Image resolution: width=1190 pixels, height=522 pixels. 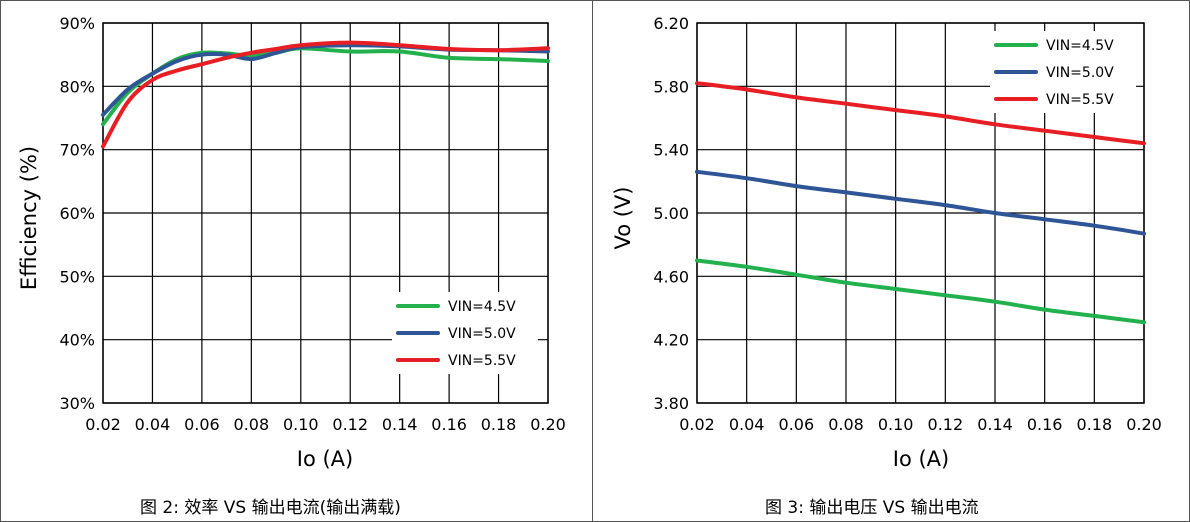 What do you see at coordinates (1095, 424) in the screenshot?
I see `chart2-x-tick-label: 0.18` at bounding box center [1095, 424].